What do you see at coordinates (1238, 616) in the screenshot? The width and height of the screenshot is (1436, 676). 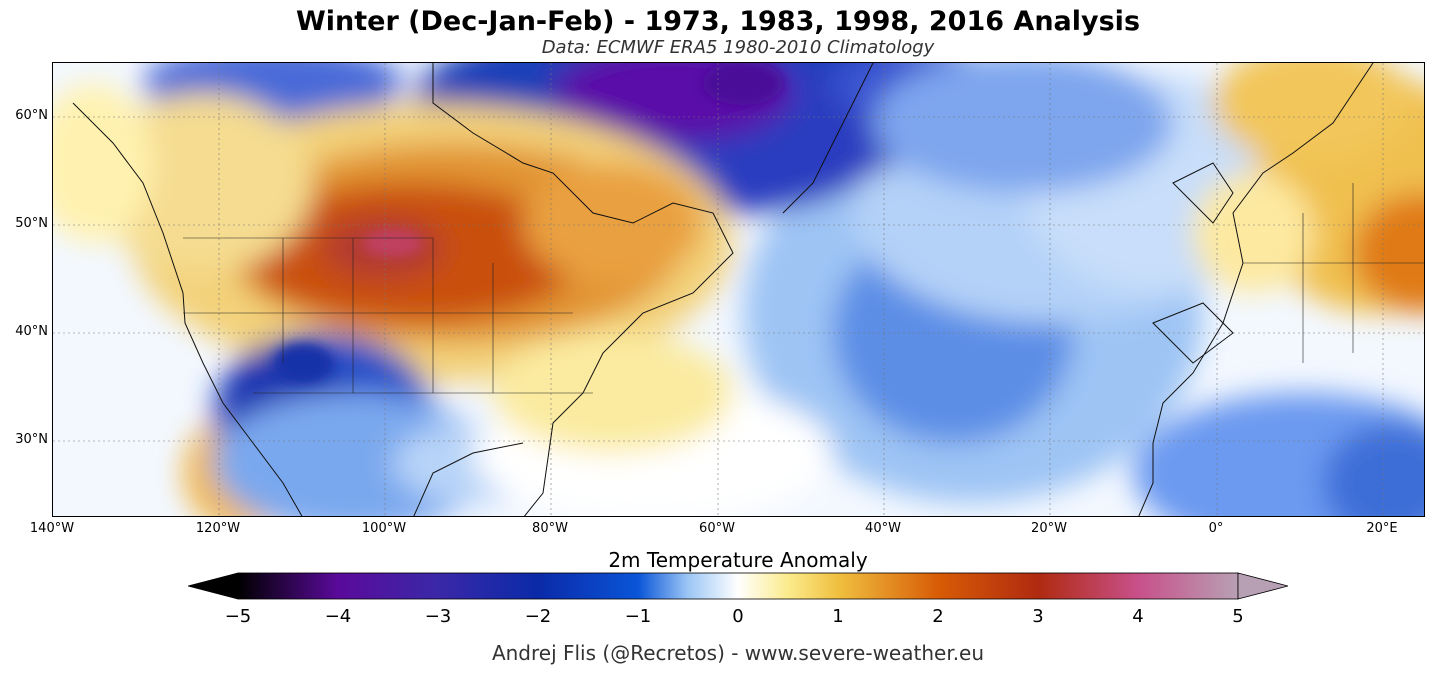 I see `colorbar-tick: 5` at bounding box center [1238, 616].